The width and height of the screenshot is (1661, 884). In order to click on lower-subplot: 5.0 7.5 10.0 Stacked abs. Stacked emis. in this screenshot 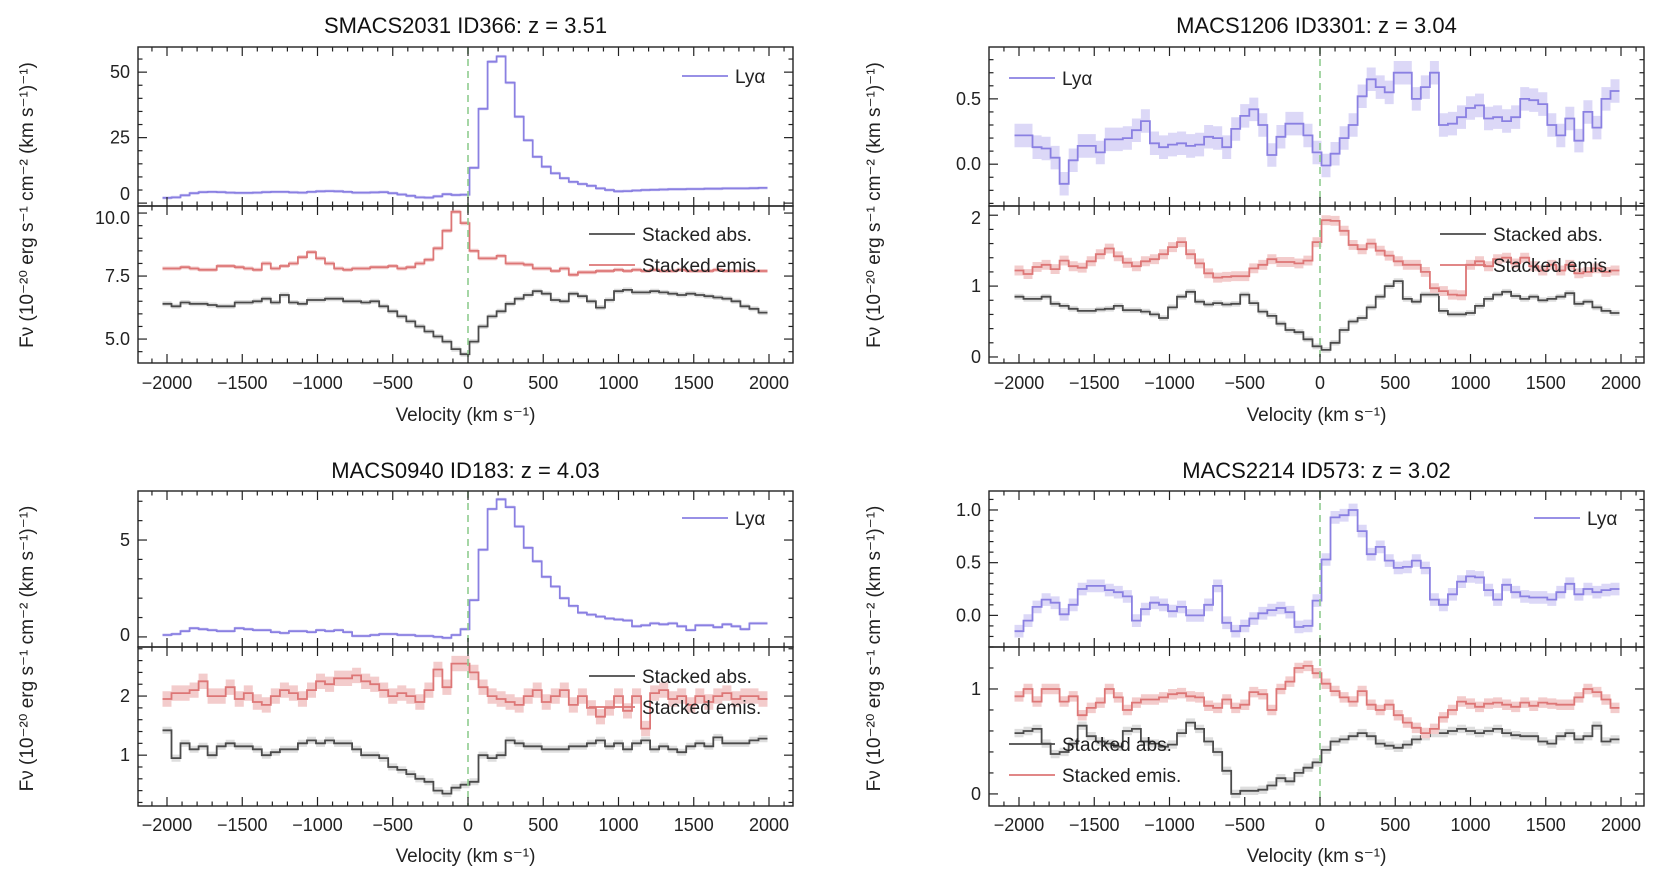, I will do `click(444, 284)`.